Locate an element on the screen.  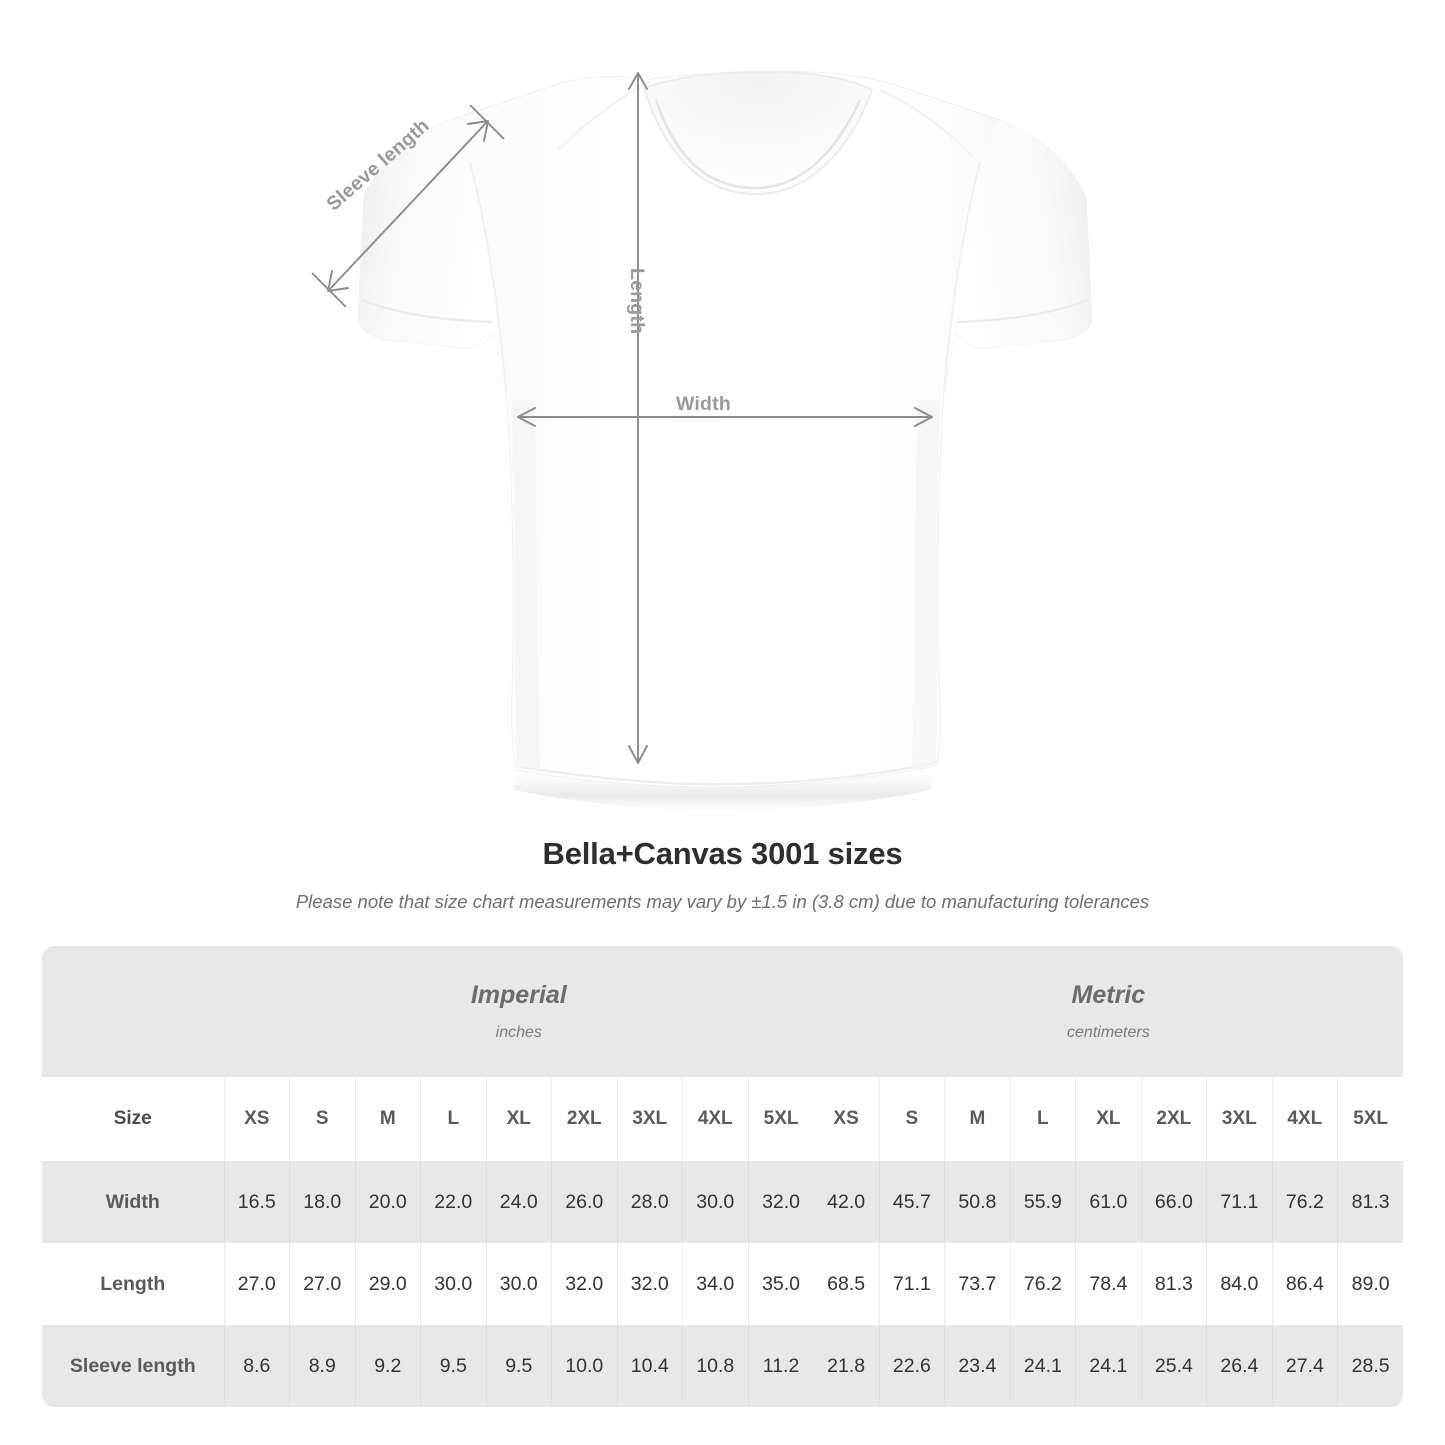
unit-system-banner-row: Imperial inches Metric centimeters is located at coordinates (722, 1011).